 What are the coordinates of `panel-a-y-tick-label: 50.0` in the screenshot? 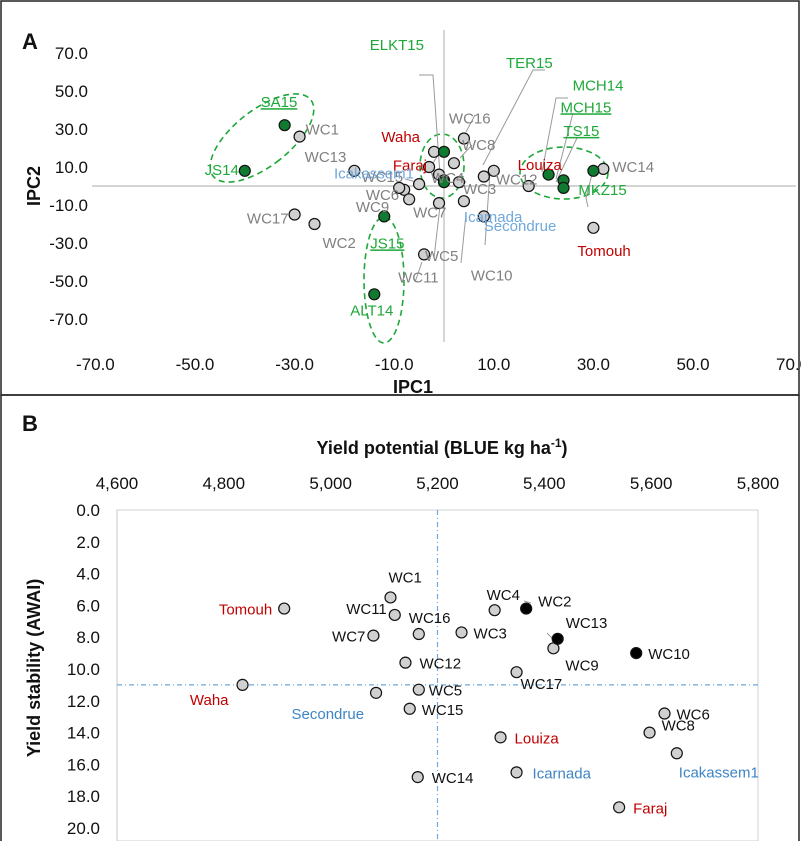 It's located at (71, 91).